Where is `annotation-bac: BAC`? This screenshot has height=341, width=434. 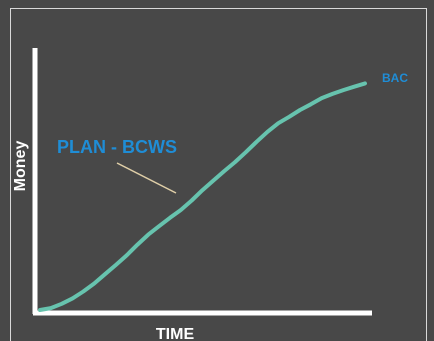 annotation-bac: BAC is located at coordinates (395, 78).